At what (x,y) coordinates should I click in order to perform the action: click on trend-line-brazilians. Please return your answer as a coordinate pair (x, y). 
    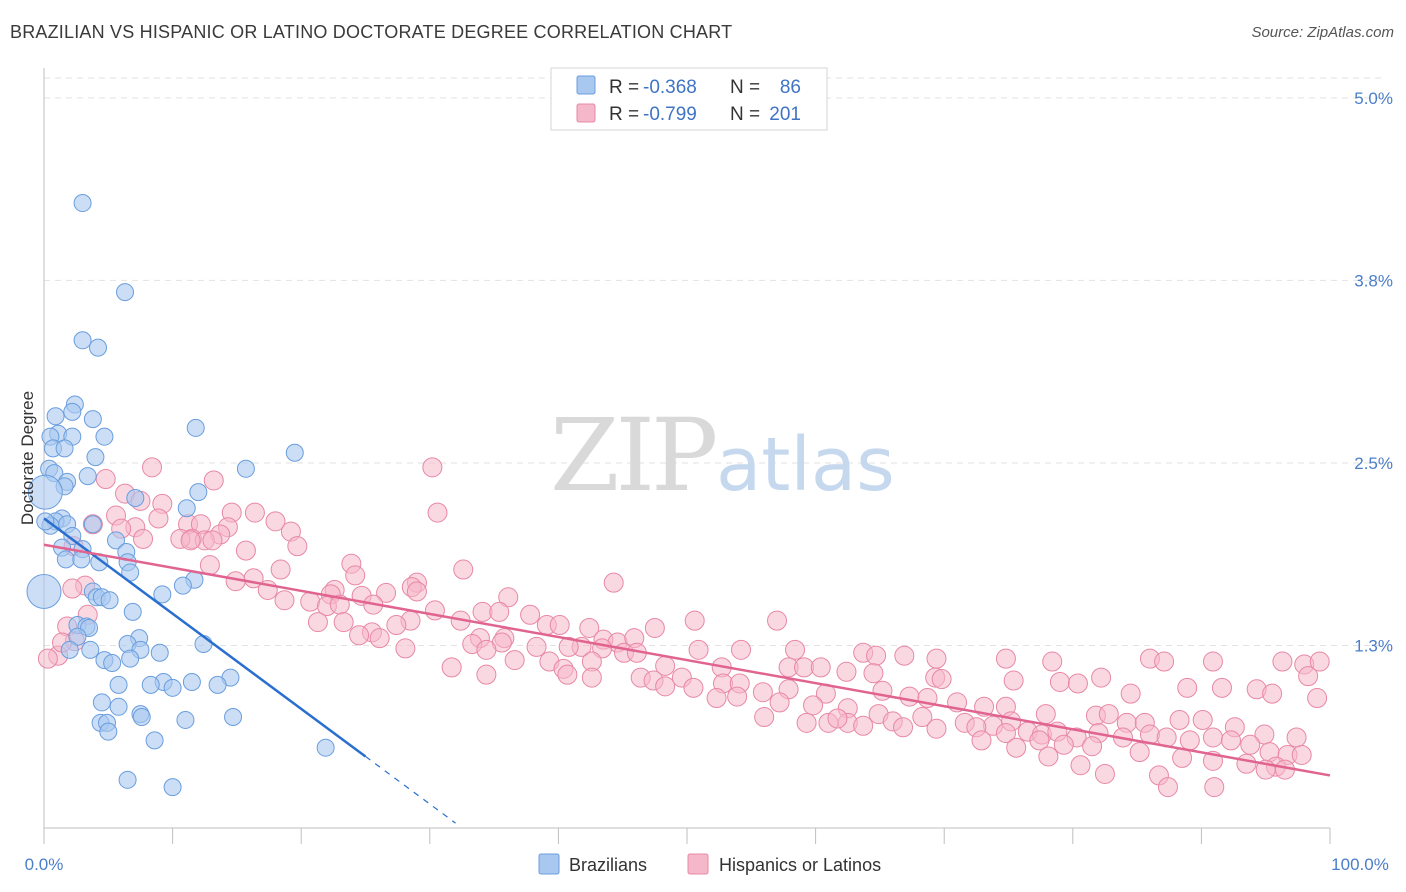
    Looking at the image, I should click on (205, 637).